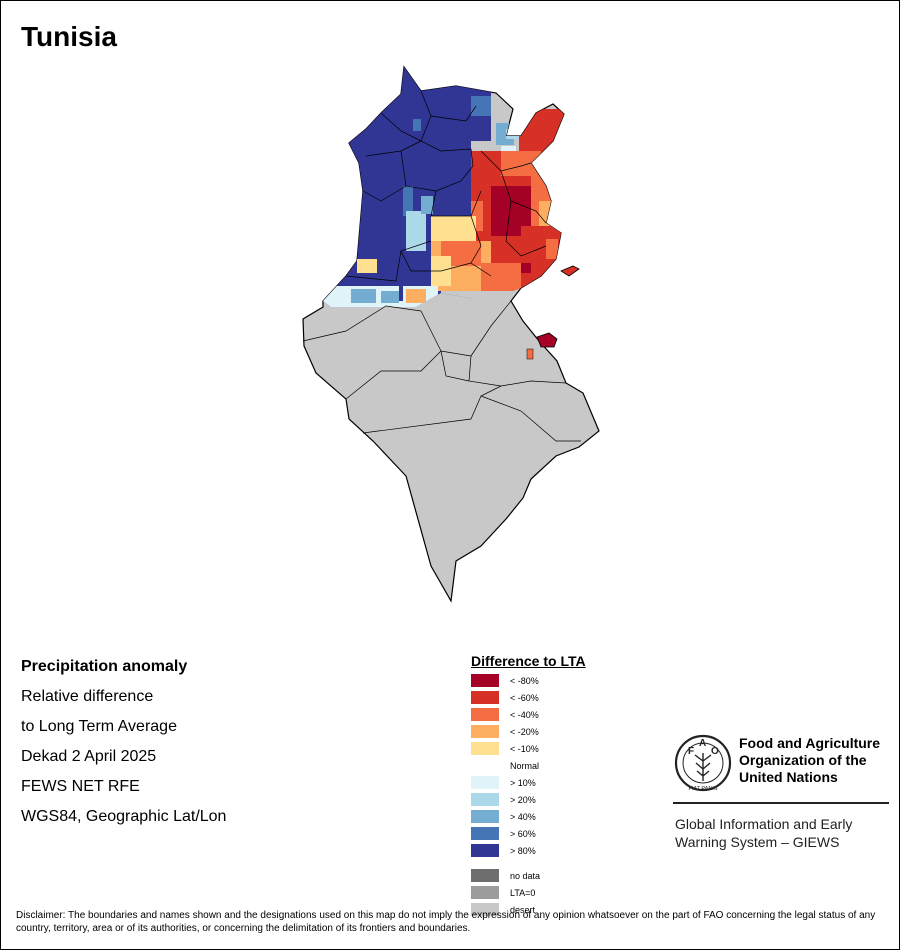  I want to click on anomaly-layer, so click(443, 187).